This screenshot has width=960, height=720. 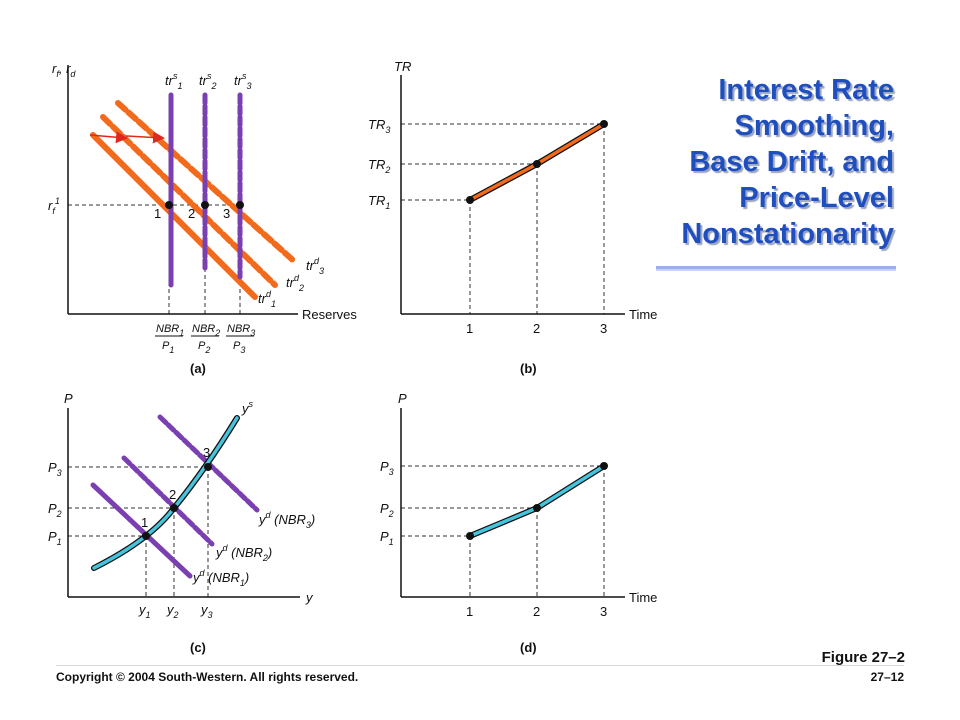 I want to click on title-line-5: Nonstationarity, so click(x=787, y=234).